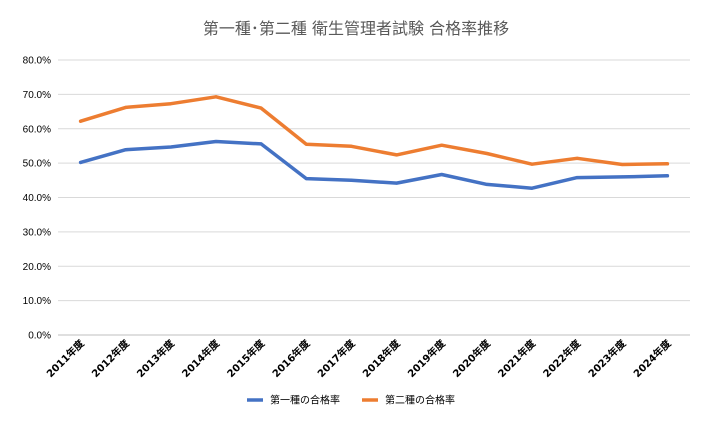 This screenshot has width=712, height=428. What do you see at coordinates (246, 358) in the screenshot?
I see `x-tick-label: 2015年度` at bounding box center [246, 358].